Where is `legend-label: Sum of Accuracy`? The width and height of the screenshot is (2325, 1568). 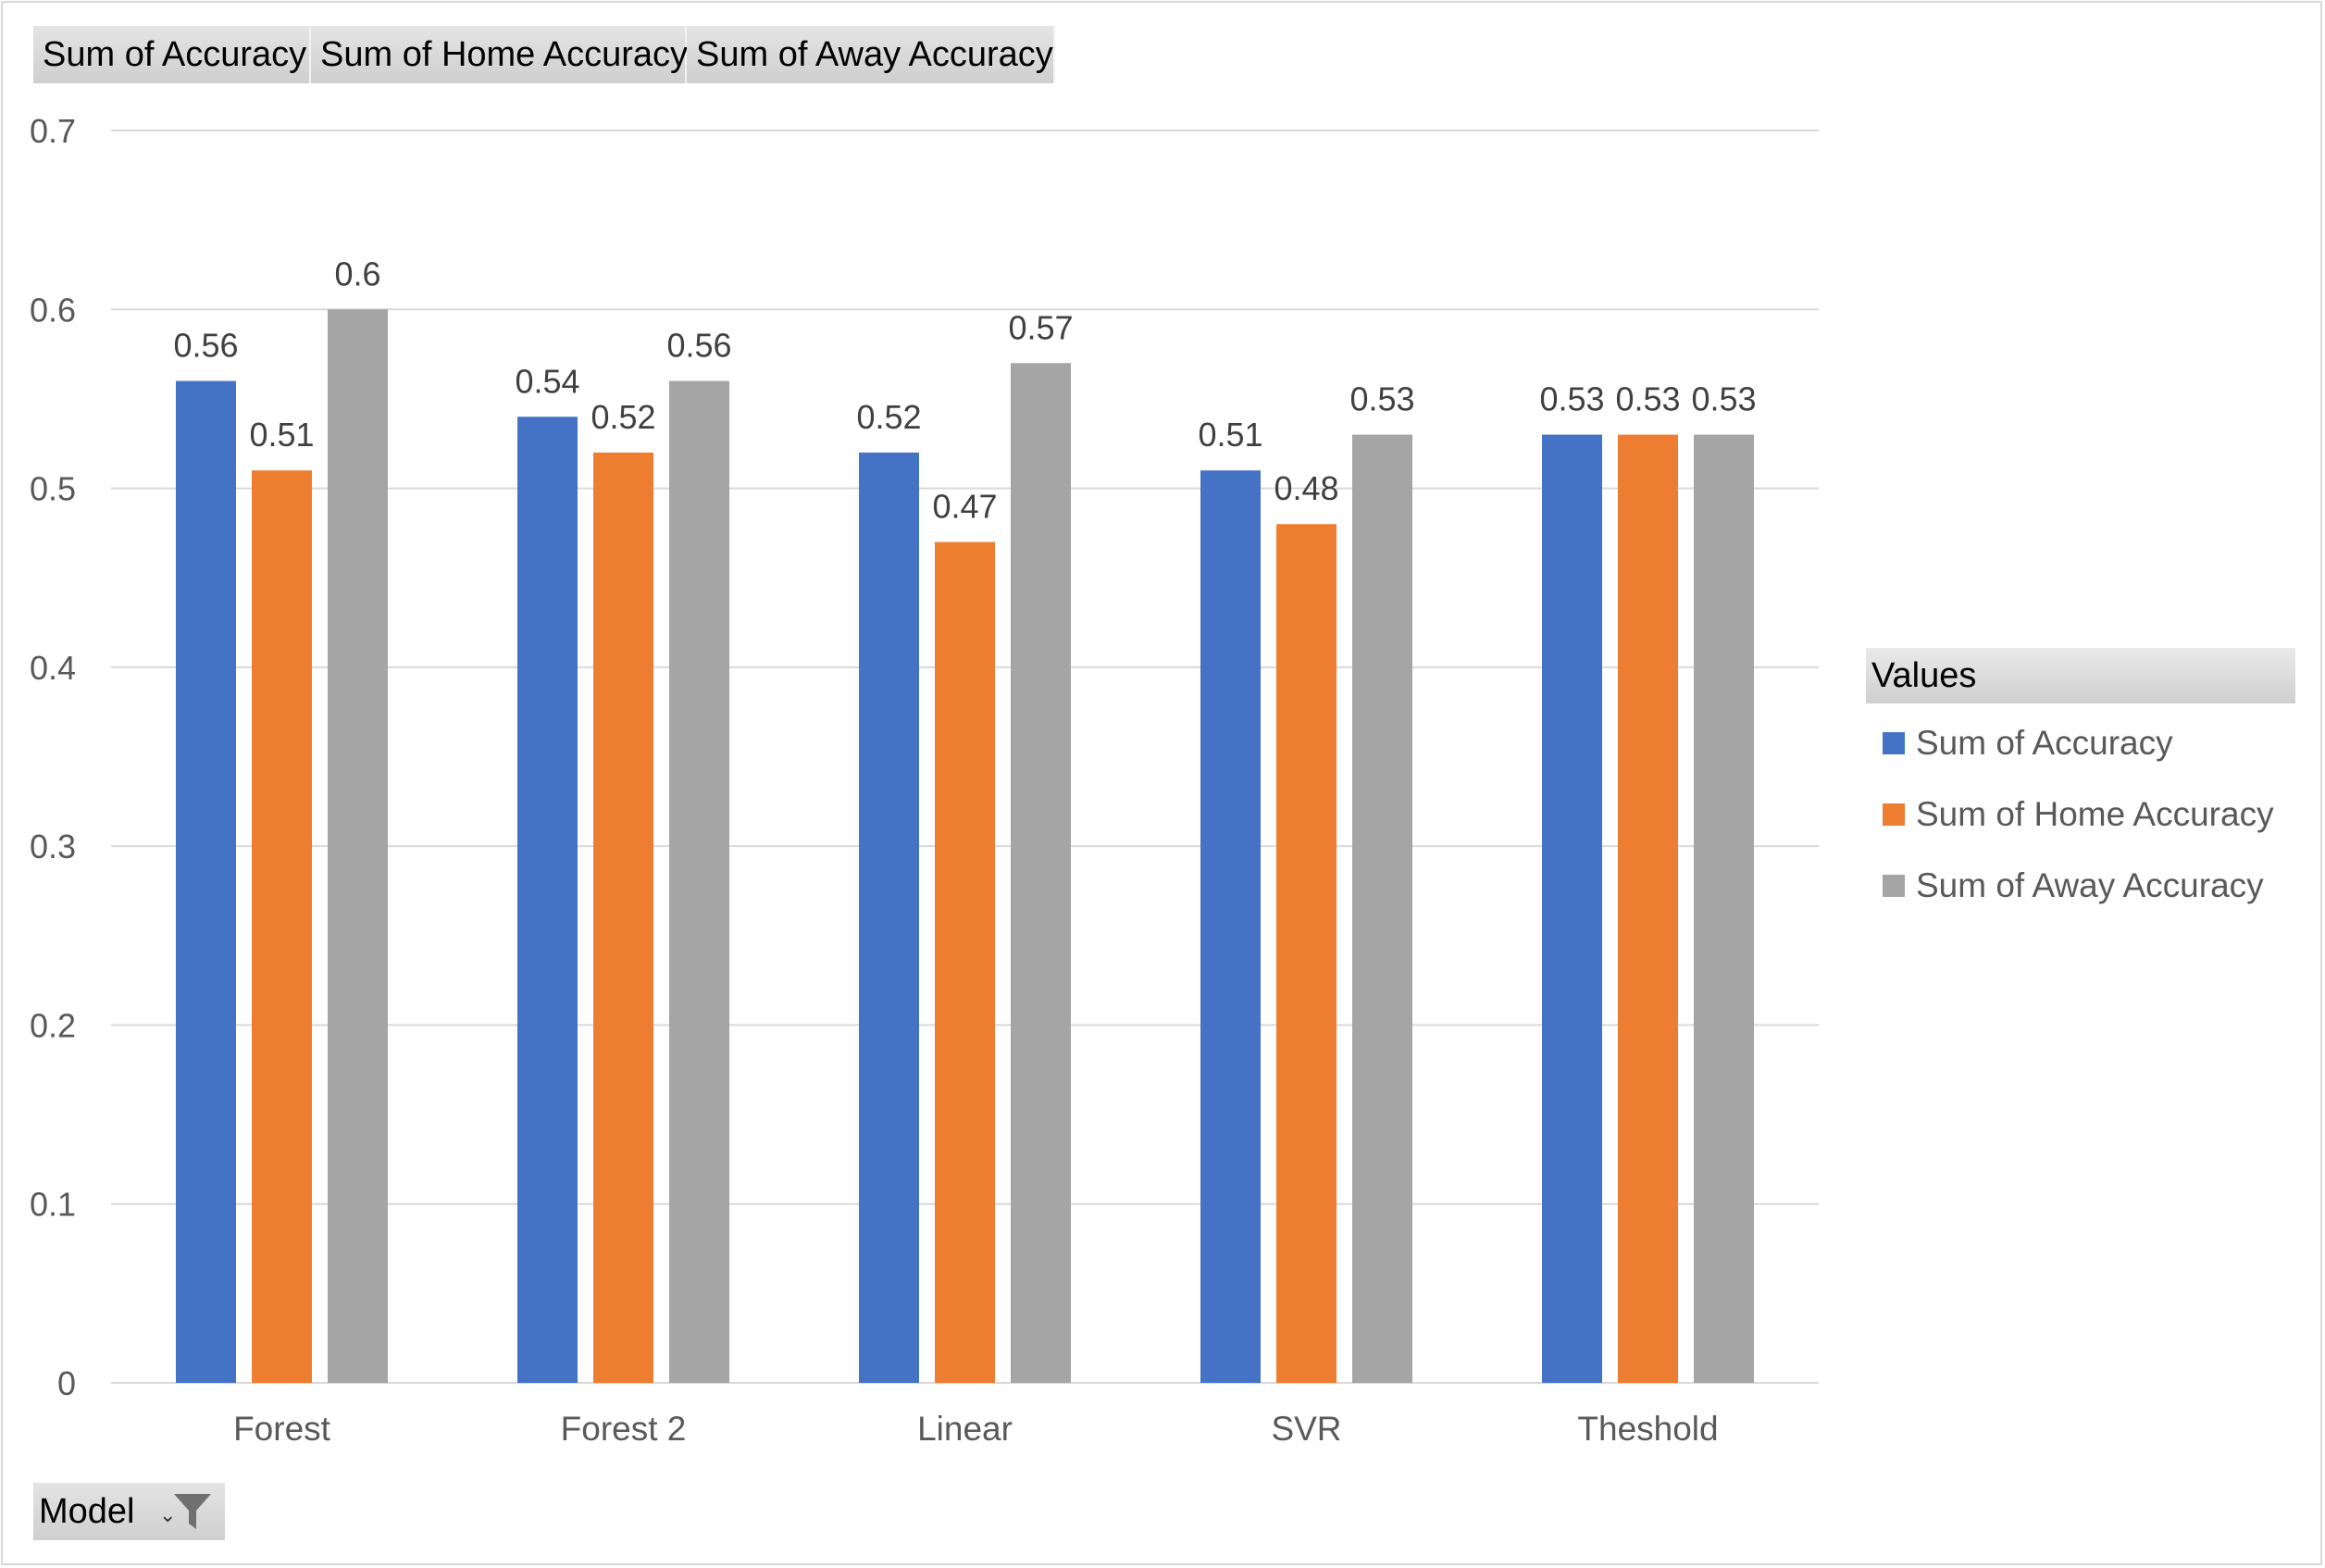
legend-label: Sum of Accuracy is located at coordinates (2044, 743).